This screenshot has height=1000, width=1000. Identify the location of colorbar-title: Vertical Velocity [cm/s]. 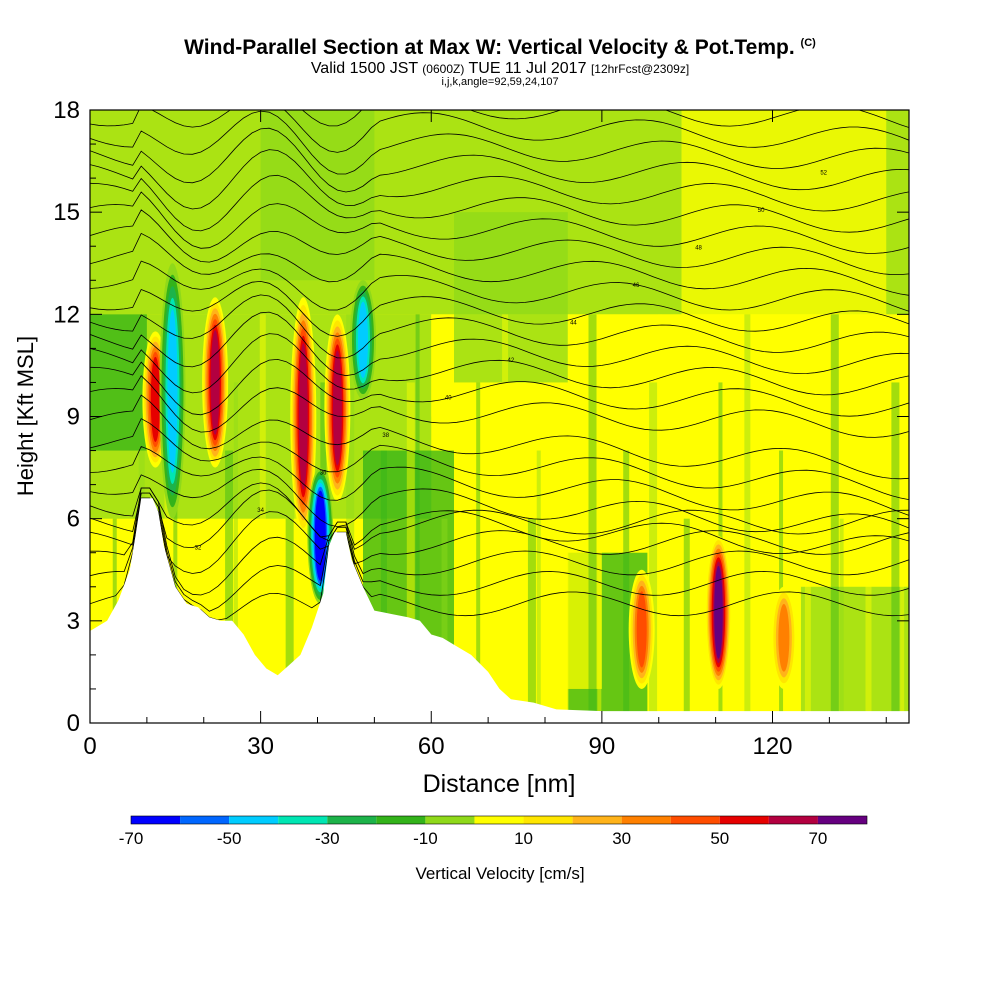
(500, 873).